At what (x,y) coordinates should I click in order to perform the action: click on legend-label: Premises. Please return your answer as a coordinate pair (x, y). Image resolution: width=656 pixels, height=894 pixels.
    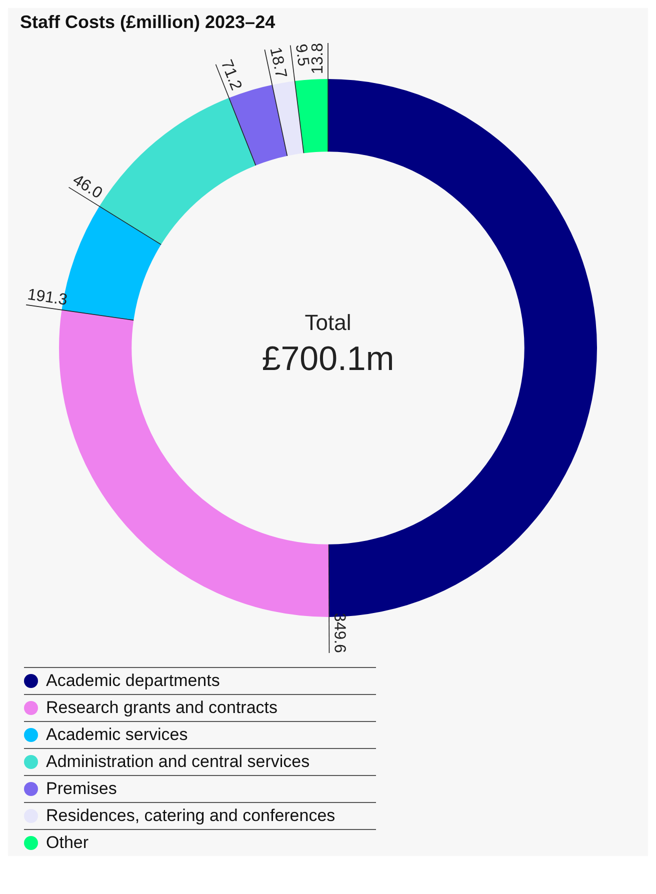
    Looking at the image, I should click on (81, 789).